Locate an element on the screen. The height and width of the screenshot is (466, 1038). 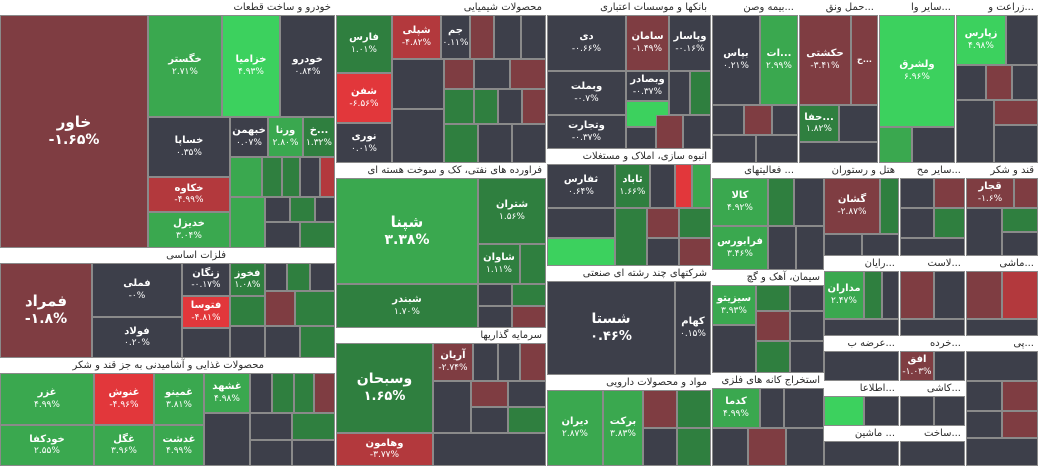
tile-fameli: فملی -۰% is located at coordinates (137, 290).